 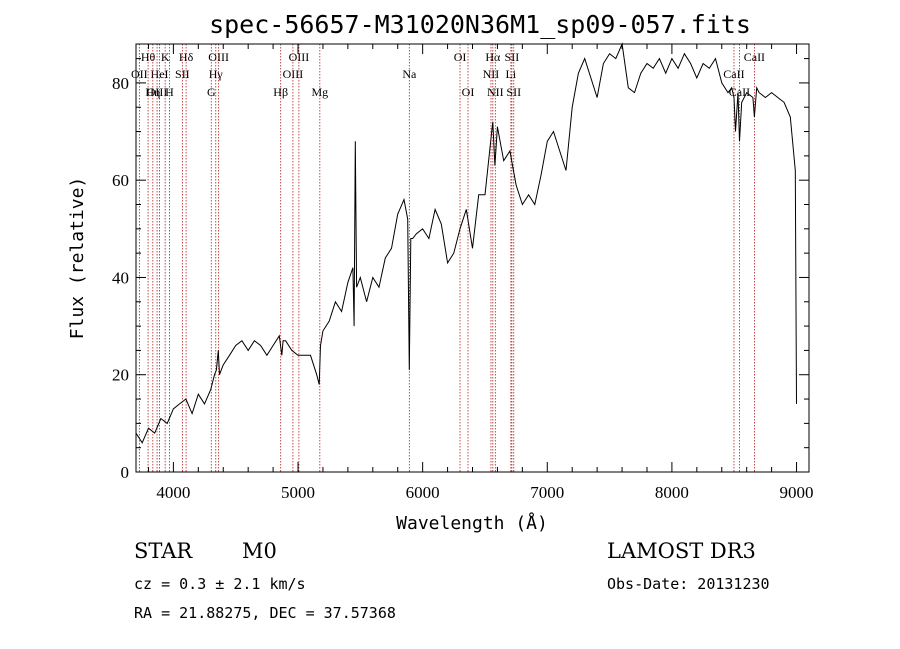 What do you see at coordinates (688, 584) in the screenshot?
I see `obs-date: Obs-Date: 20131230` at bounding box center [688, 584].